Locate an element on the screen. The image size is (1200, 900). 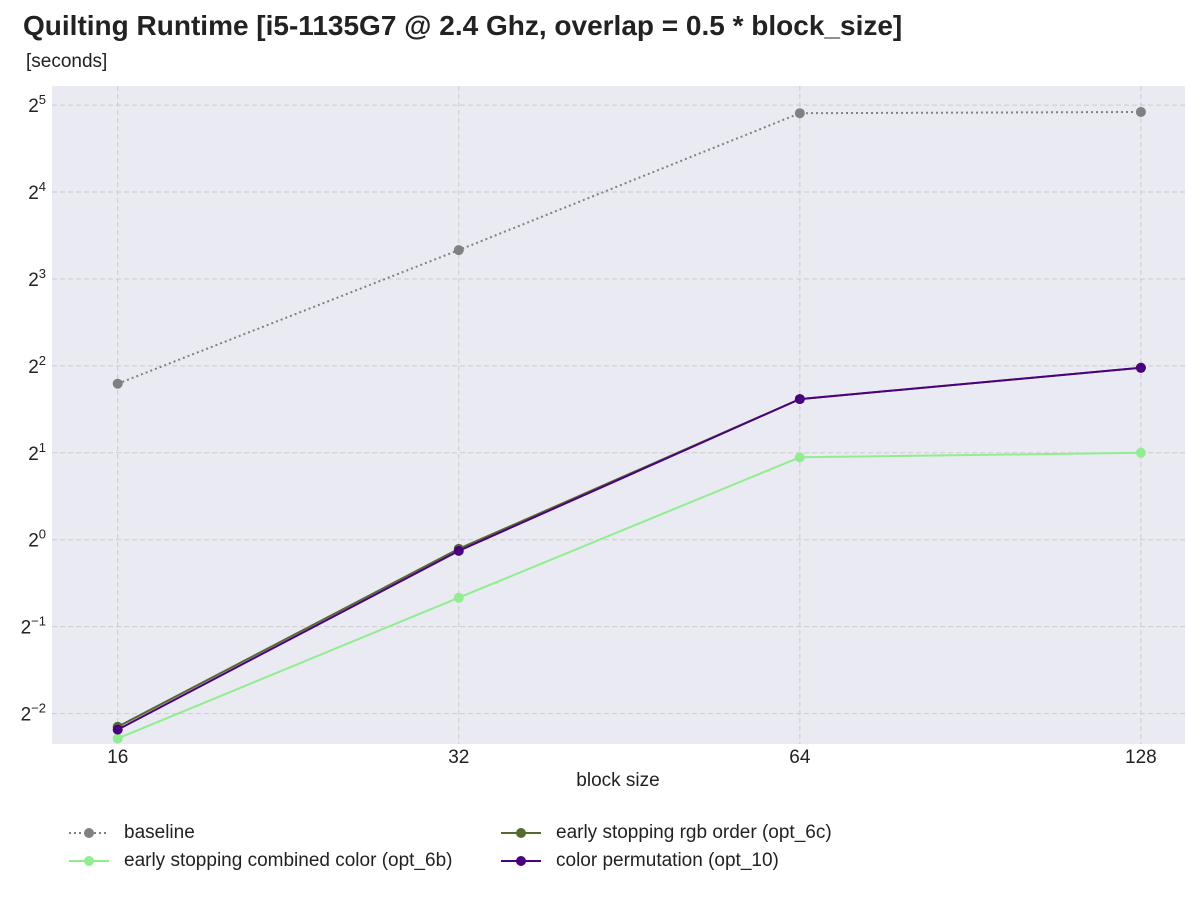
legend-label: early stopping rgb order (opt_6c) is located at coordinates (694, 832).